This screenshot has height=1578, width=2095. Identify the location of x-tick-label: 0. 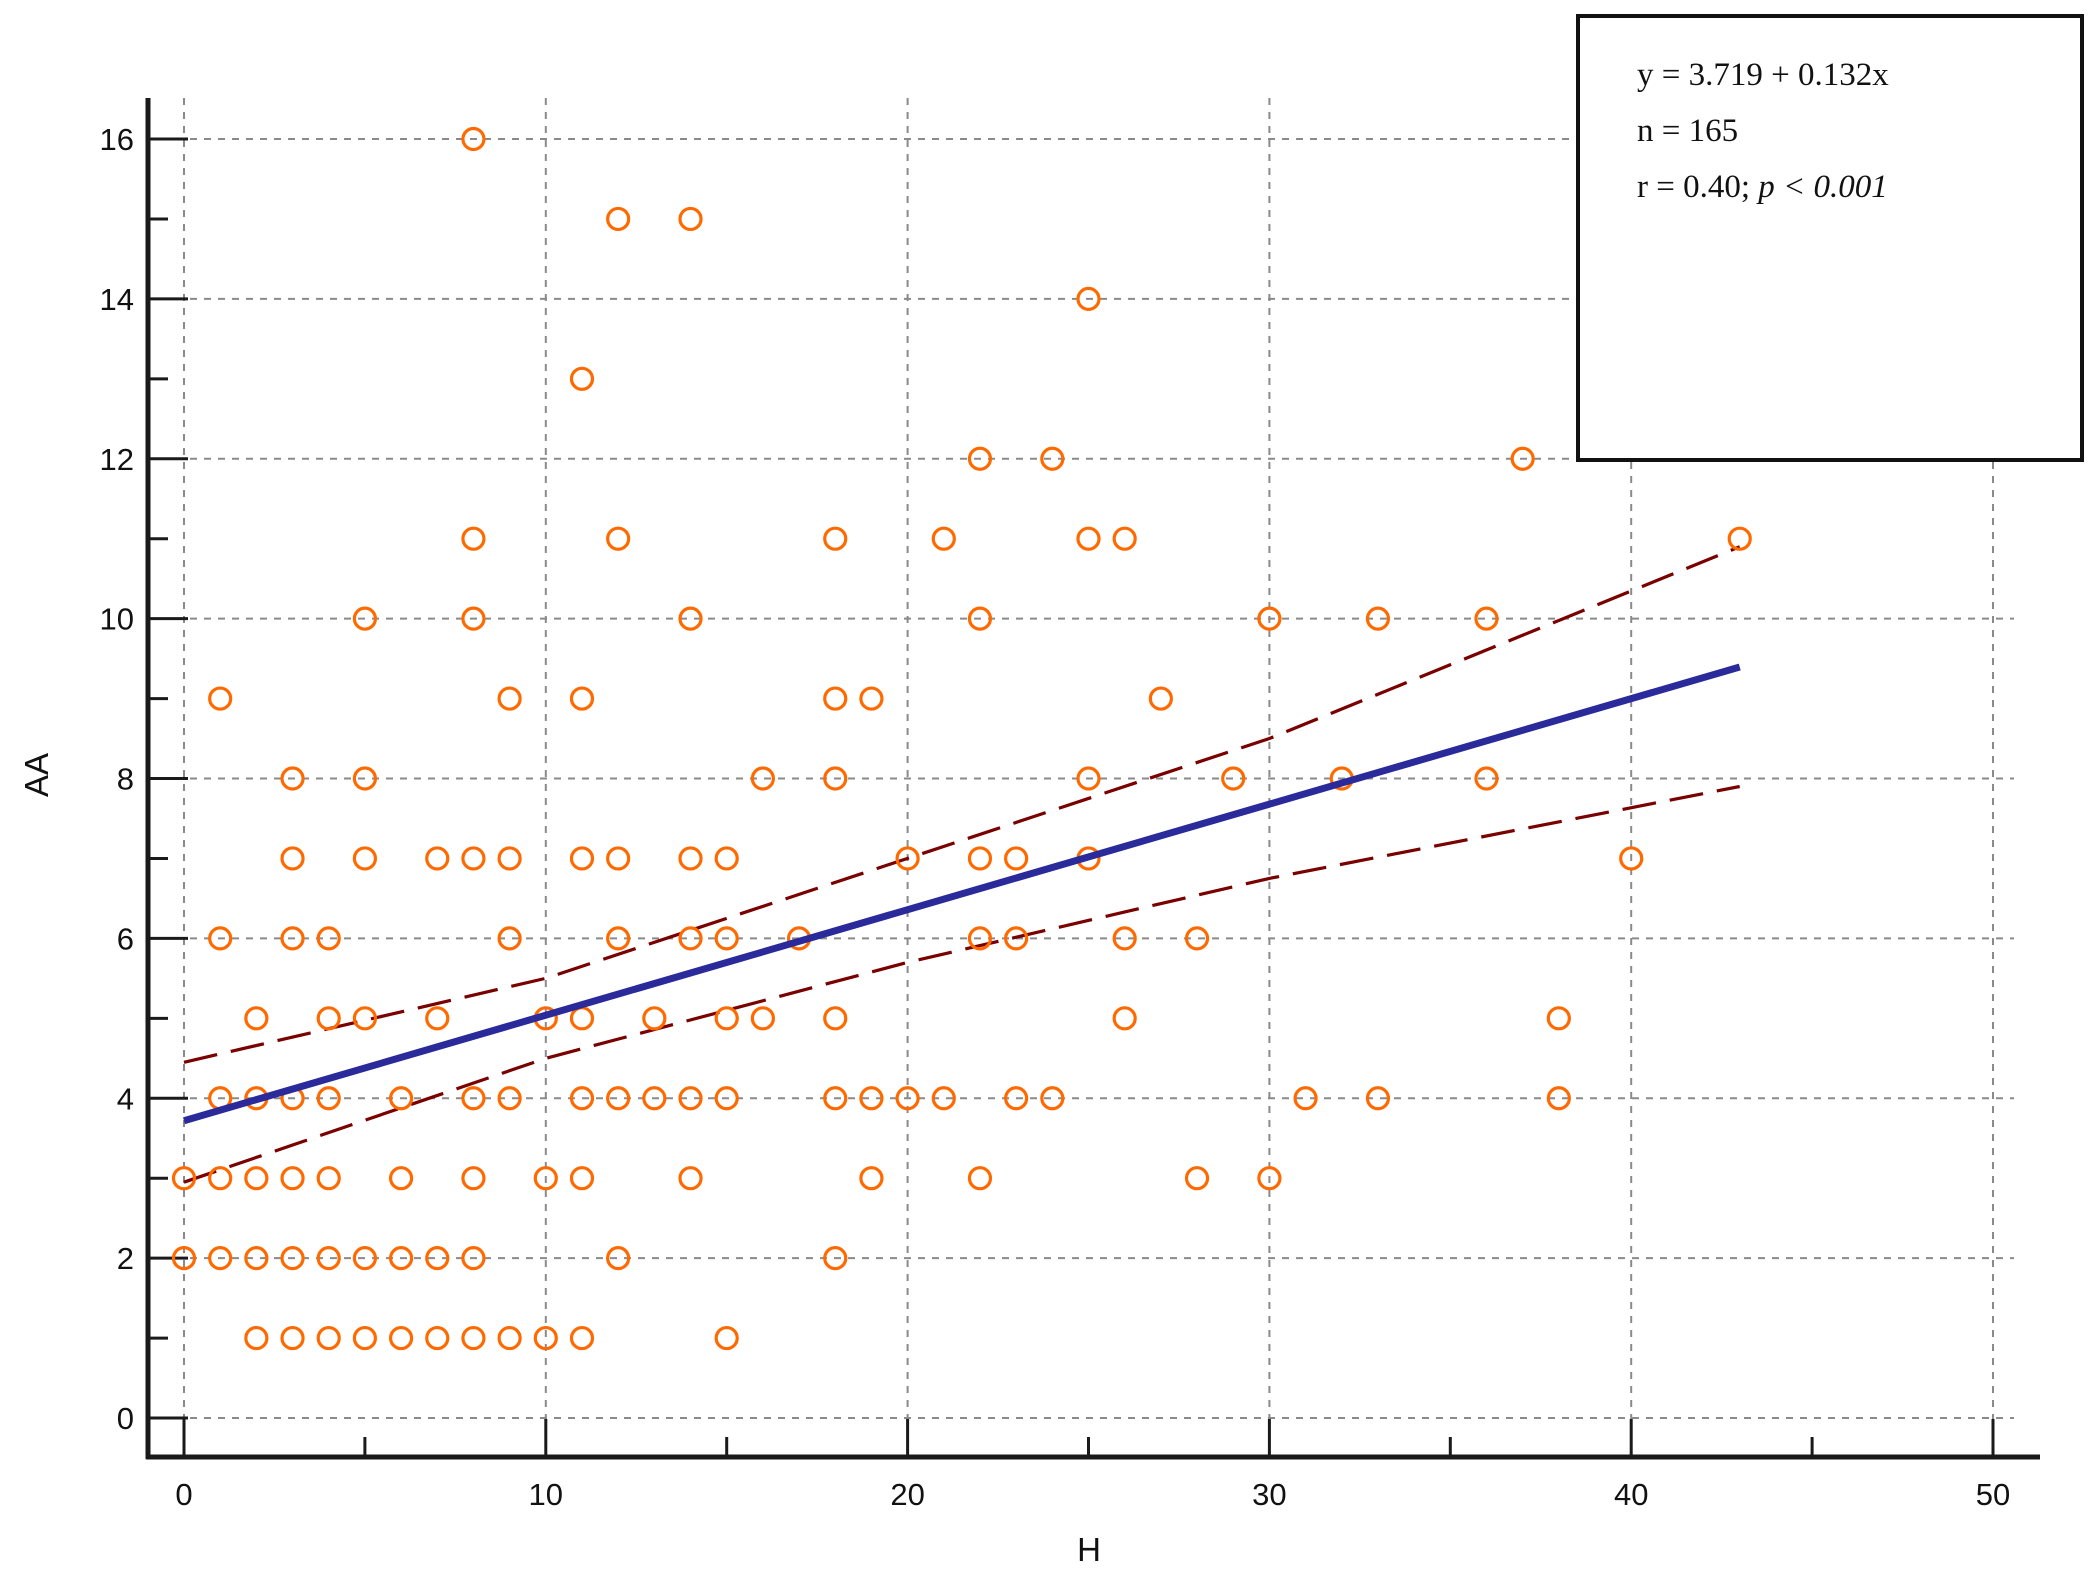
(183, 1494).